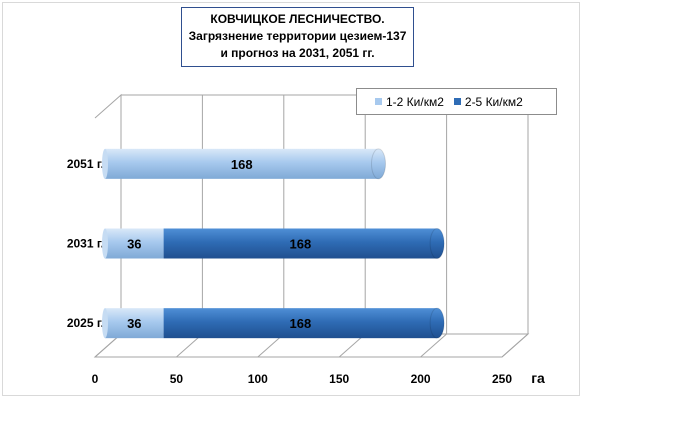  What do you see at coordinates (415, 101) in the screenshot?
I see `legend-label-series-1: 1-2 Ки/км2` at bounding box center [415, 101].